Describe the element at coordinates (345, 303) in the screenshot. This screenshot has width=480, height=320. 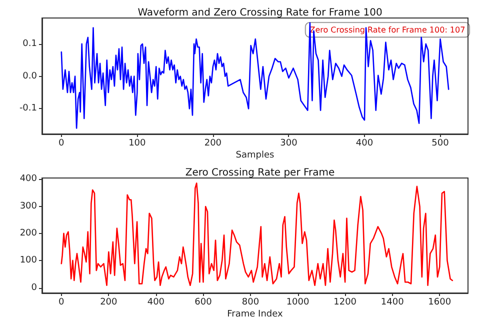
I see `x-tick-label: 1200` at that location.